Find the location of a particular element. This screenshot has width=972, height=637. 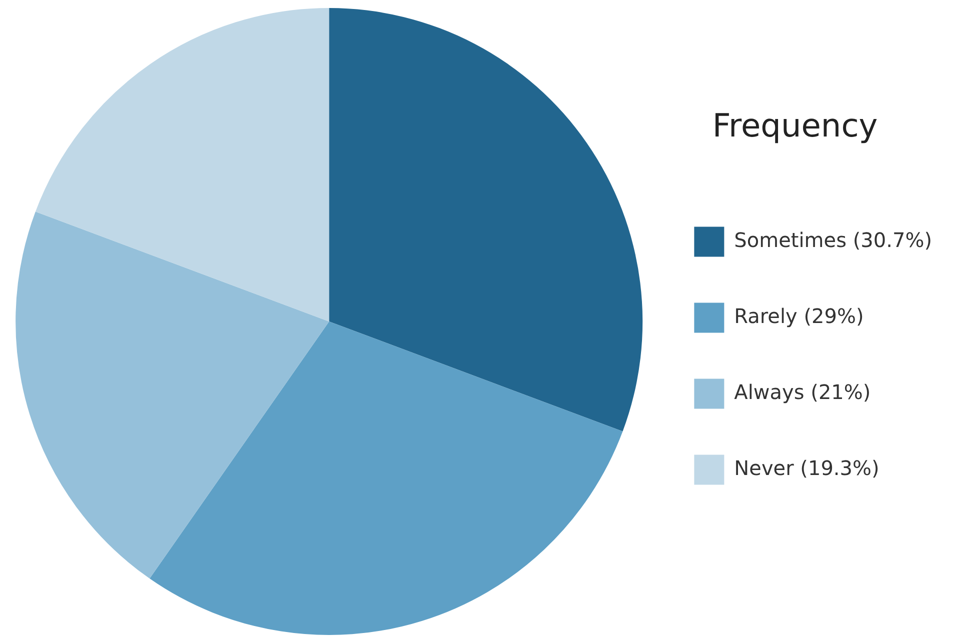

legend-label: Always (21%) is located at coordinates (802, 392).